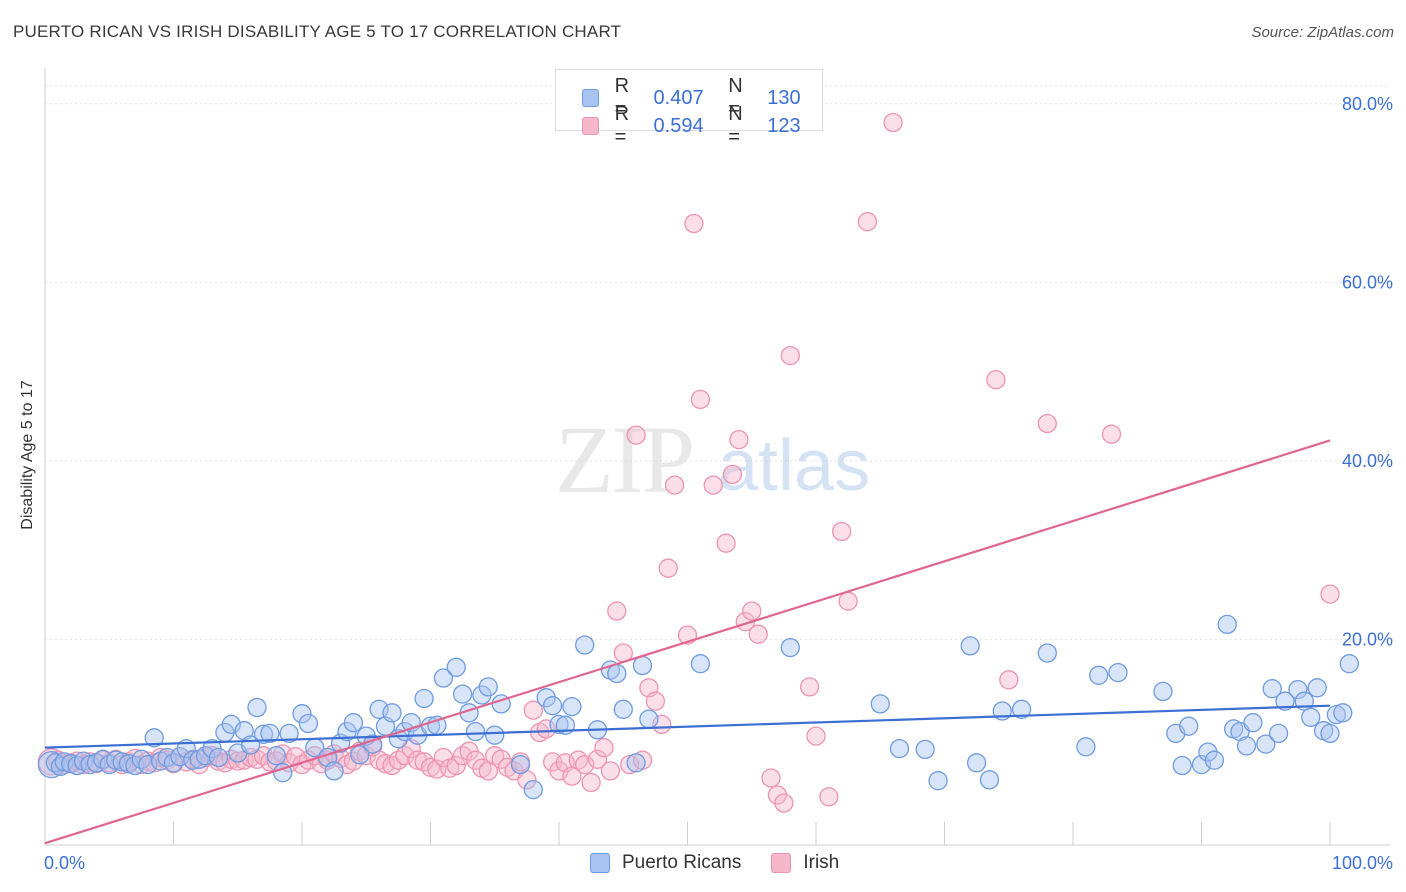 This screenshot has width=1406, height=892. Describe the element at coordinates (665, 863) in the screenshot. I see `series-legend-puerto-ricans: Puerto Ricans` at that location.